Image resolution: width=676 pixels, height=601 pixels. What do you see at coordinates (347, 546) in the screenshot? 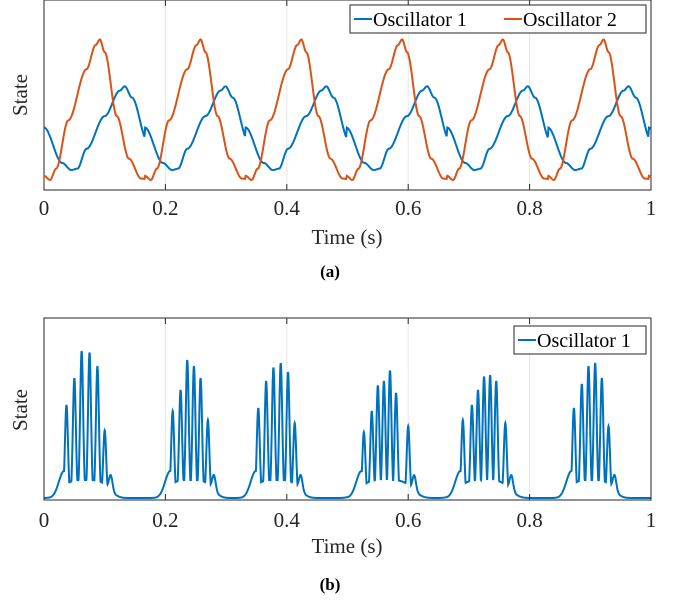
I see `x-axis-label-b: Time (s)` at bounding box center [347, 546].